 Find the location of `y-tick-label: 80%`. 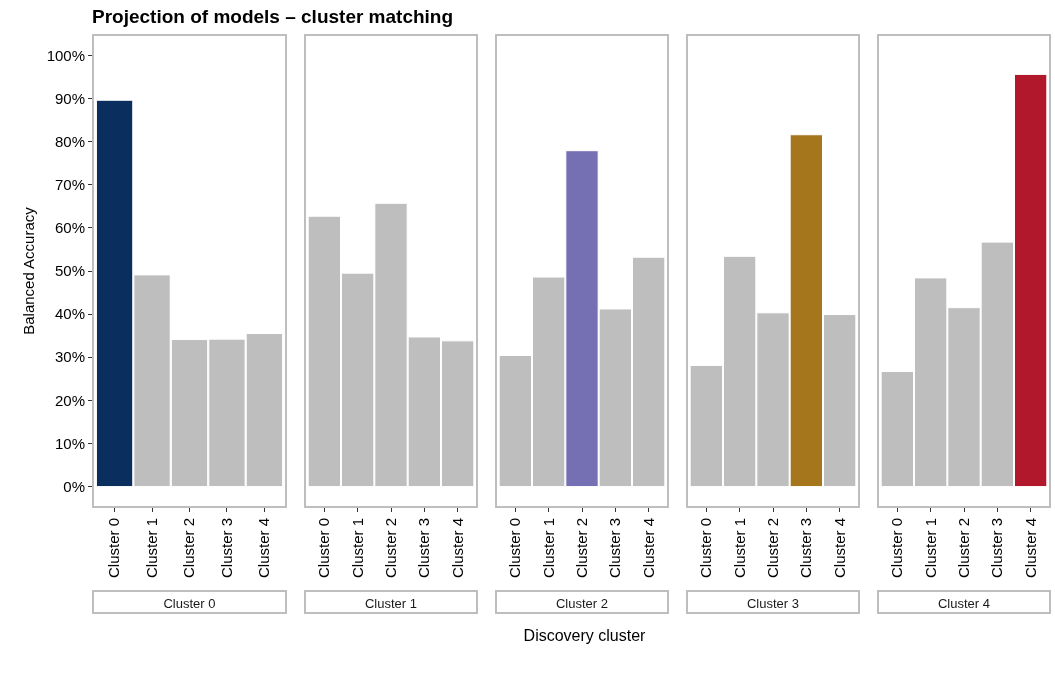

y-tick-label: 80% is located at coordinates (69, 141).